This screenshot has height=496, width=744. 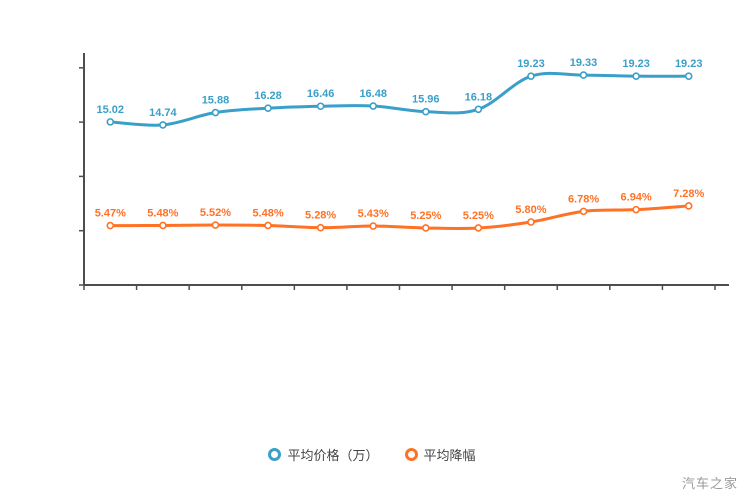 What do you see at coordinates (215, 213) in the screenshot?
I see `svg-text: 5.52%` at bounding box center [215, 213].